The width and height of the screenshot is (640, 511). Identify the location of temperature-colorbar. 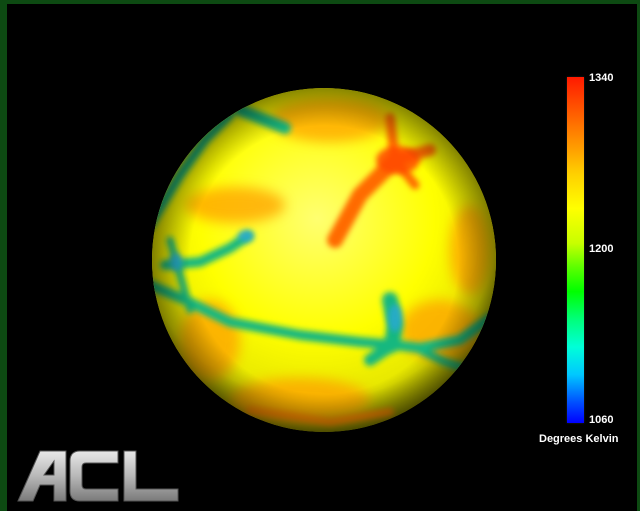
(575, 250).